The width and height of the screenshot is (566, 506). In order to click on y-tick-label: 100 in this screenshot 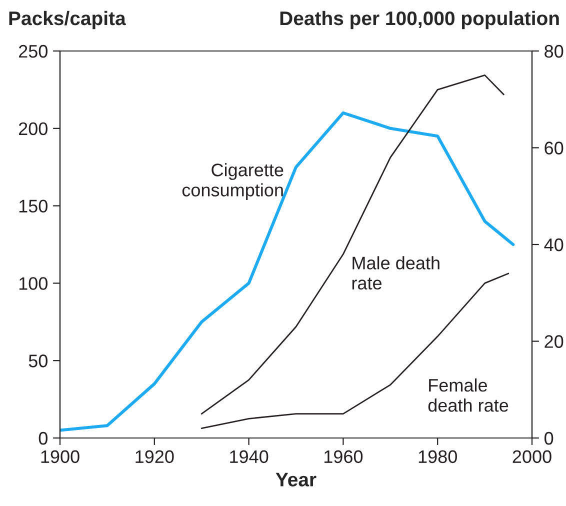, I will do `click(33, 283)`.